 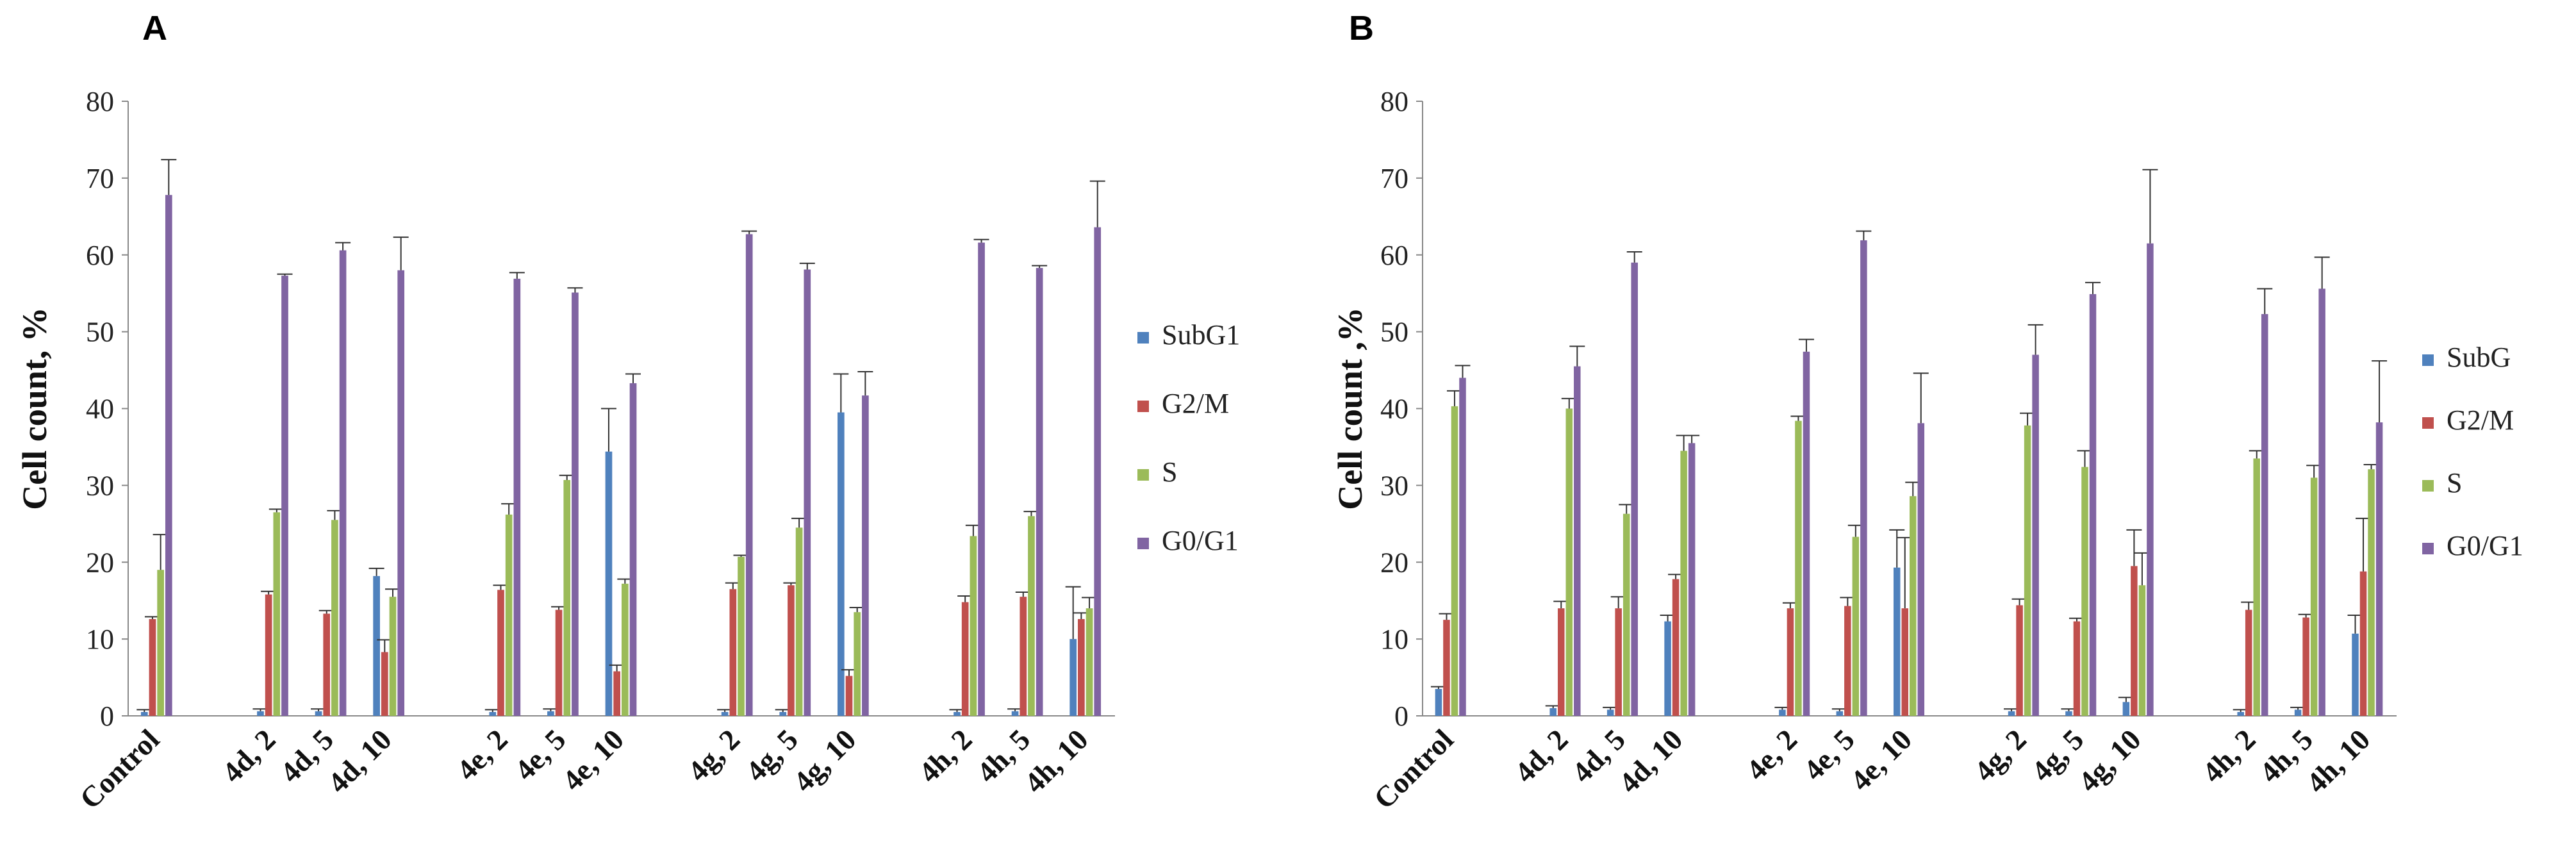 I want to click on y-tick-label: 80, so click(x=1394, y=101).